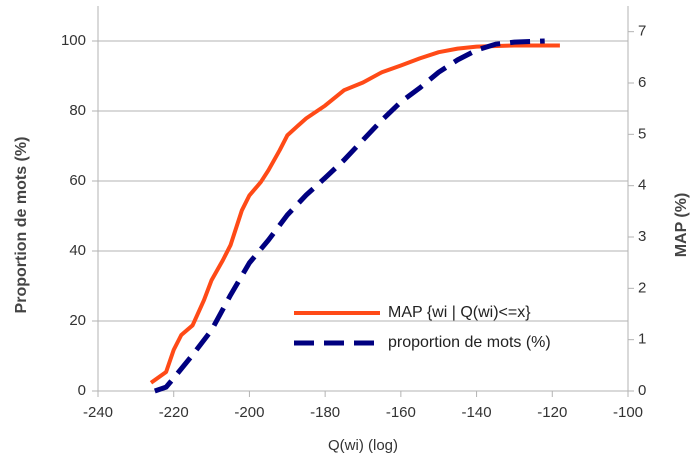  What do you see at coordinates (642, 339) in the screenshot?
I see `y2-tick-label: 1` at bounding box center [642, 339].